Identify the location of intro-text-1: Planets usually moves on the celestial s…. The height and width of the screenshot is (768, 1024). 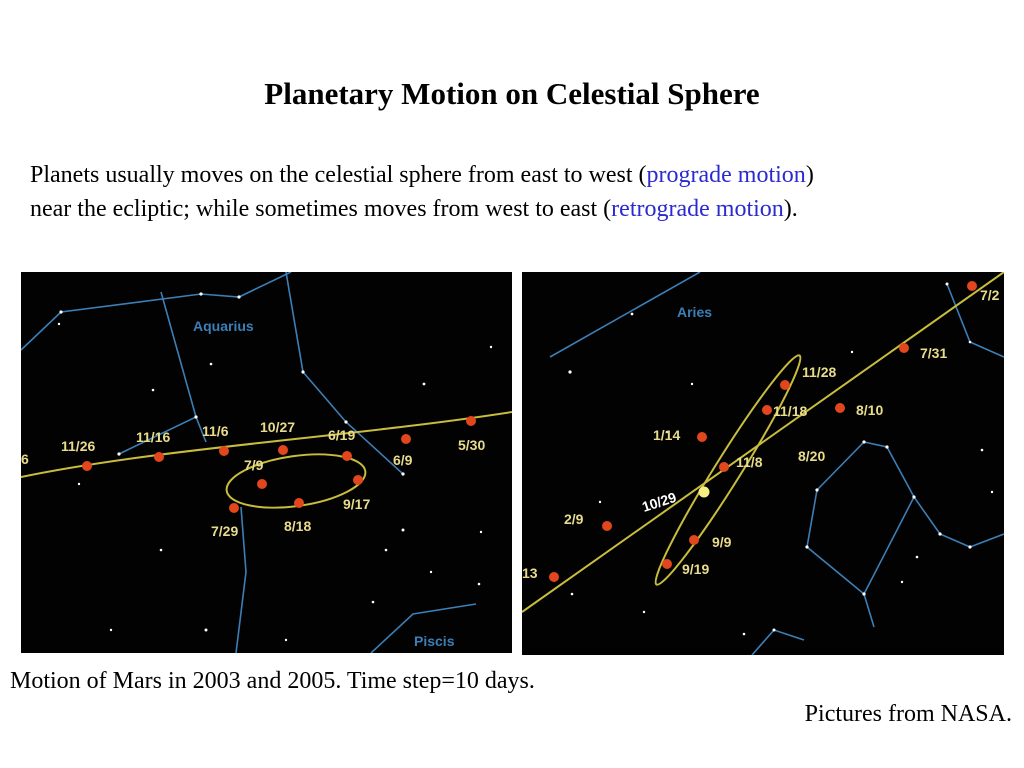
(338, 175).